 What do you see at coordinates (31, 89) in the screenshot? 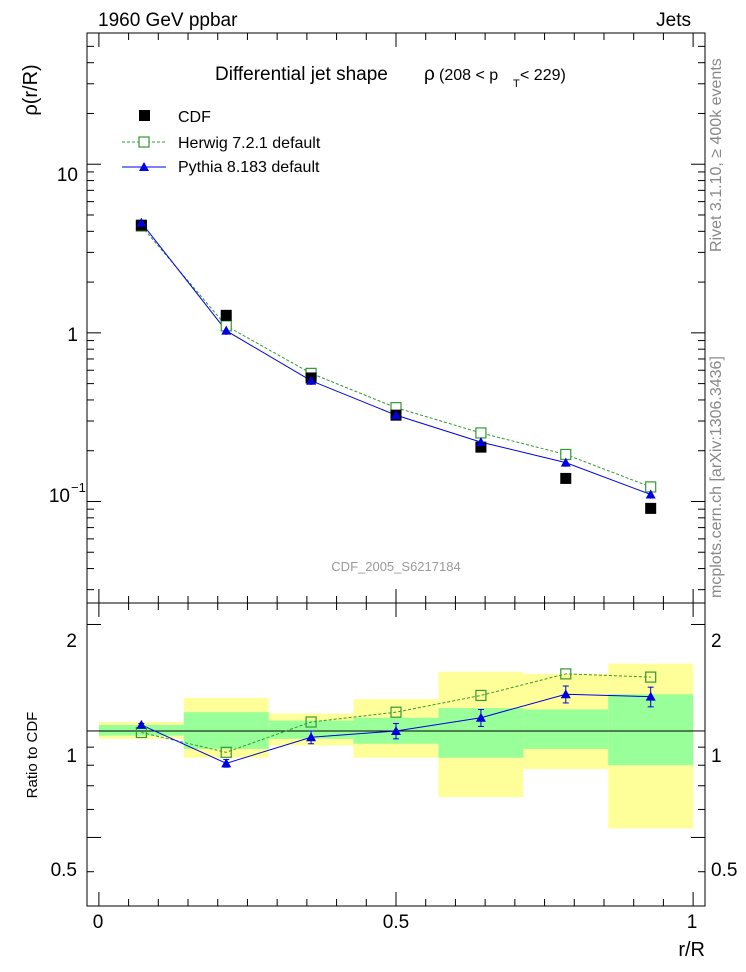
I see `top-ylabel: ρ(r/R)` at bounding box center [31, 89].